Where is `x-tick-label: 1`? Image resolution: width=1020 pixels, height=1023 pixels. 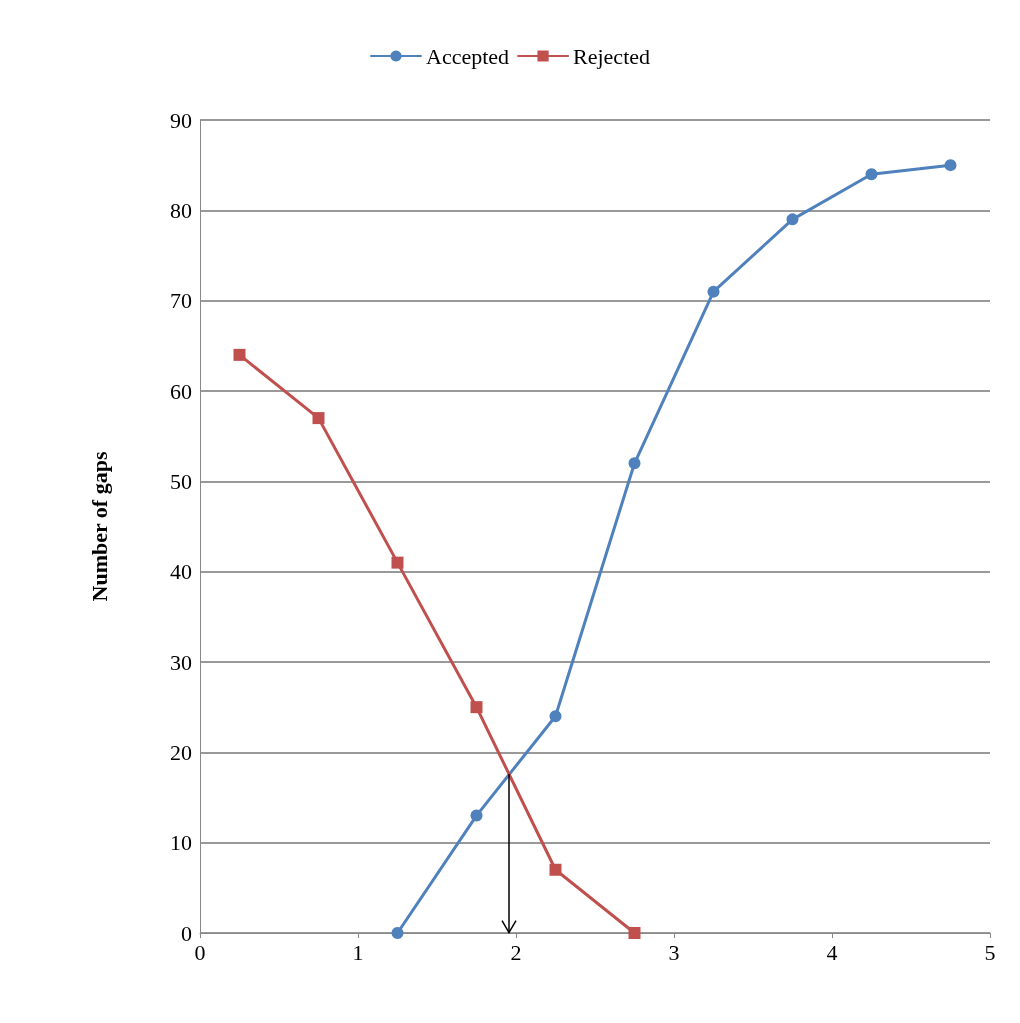 x-tick-label: 1 is located at coordinates (358, 952).